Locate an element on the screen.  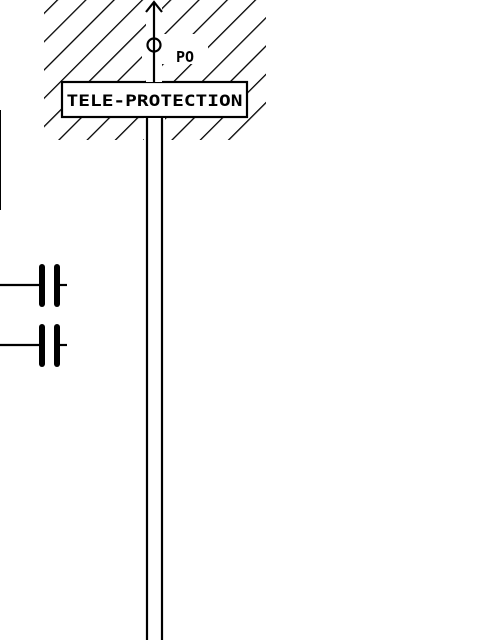
connection-point-circle is located at coordinates (154, 45).